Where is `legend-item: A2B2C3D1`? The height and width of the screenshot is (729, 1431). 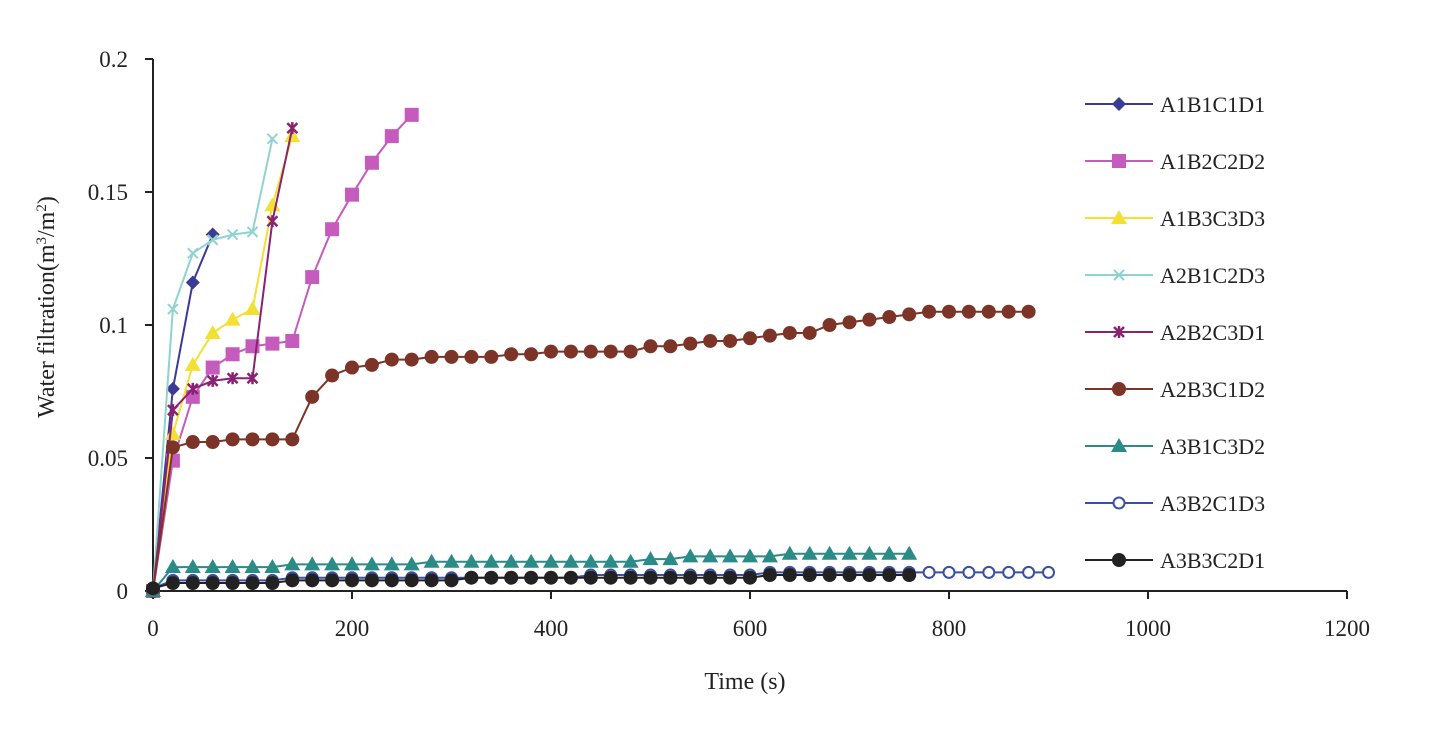 legend-item: A2B2C3D1 is located at coordinates (1175, 332).